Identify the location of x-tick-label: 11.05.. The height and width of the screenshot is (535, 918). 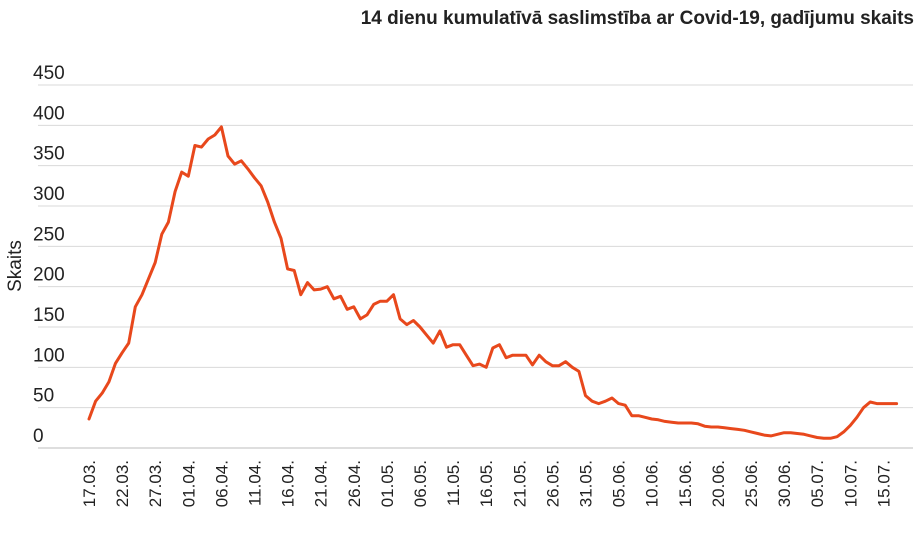
(453, 483).